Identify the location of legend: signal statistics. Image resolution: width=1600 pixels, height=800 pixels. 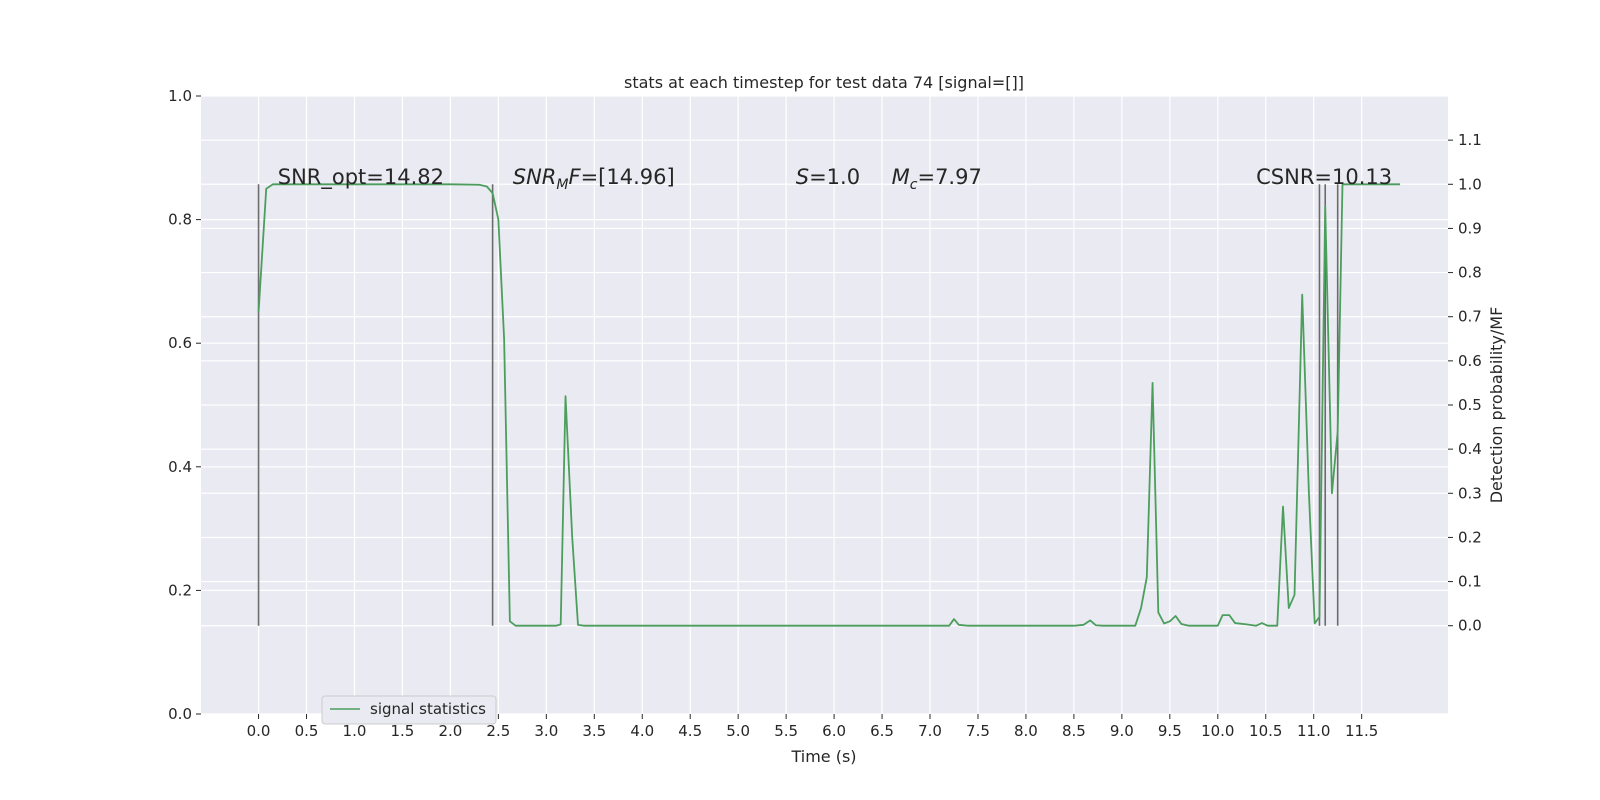
(409, 710).